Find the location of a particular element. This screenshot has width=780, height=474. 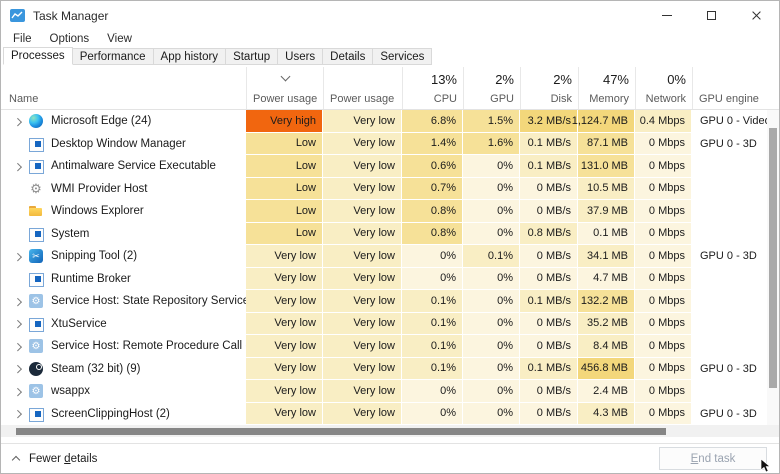

process-name-cell: Service Host: Remote Procedure Call (2) is located at coordinates (123, 346).